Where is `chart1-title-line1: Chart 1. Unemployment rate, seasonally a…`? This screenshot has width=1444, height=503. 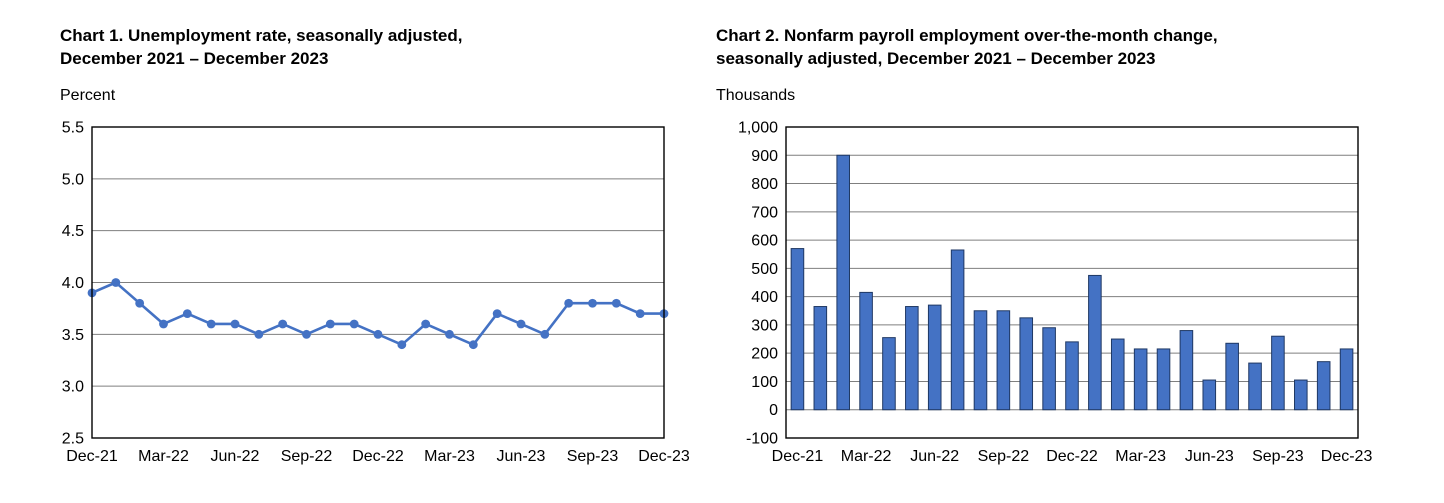 chart1-title-line1: Chart 1. Unemployment rate, seasonally a… is located at coordinates (261, 35).